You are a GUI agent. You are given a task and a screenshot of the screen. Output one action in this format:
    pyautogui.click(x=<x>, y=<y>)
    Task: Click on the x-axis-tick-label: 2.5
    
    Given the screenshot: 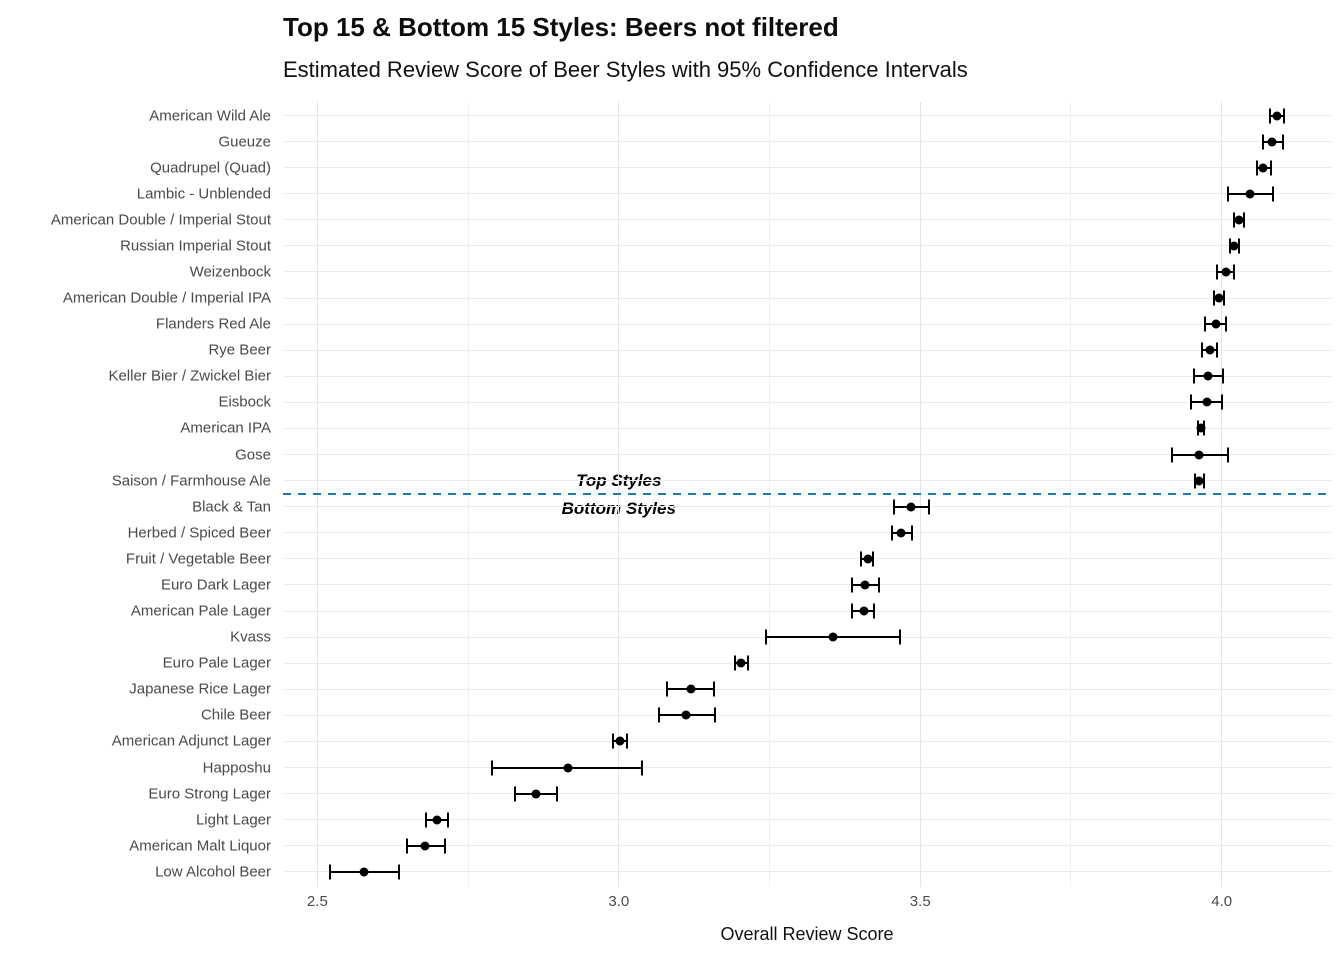 What is the action you would take?
    pyautogui.click(x=317, y=901)
    